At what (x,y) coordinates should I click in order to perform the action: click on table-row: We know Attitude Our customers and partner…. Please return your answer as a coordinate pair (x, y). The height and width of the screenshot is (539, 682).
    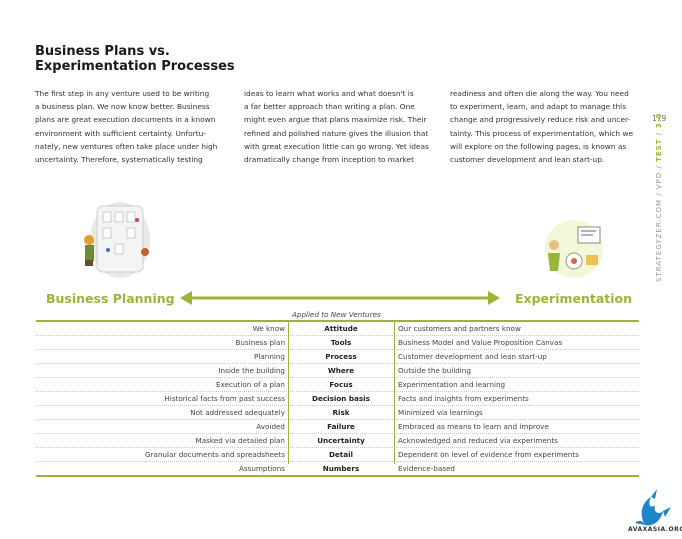
    Looking at the image, I should click on (337, 329).